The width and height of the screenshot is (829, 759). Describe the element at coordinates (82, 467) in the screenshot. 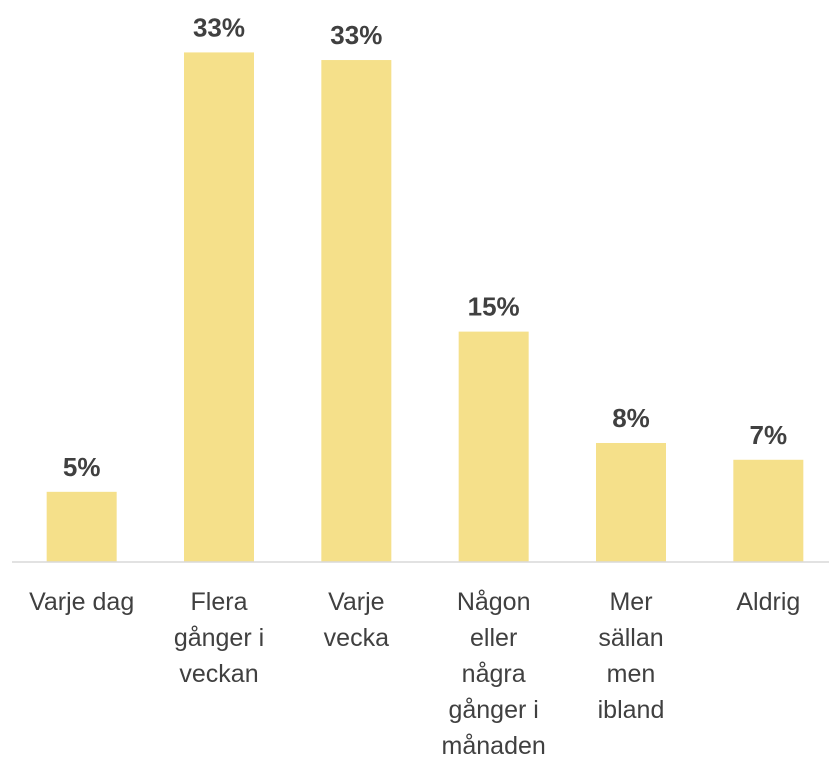

I see `data-label: 5%` at that location.